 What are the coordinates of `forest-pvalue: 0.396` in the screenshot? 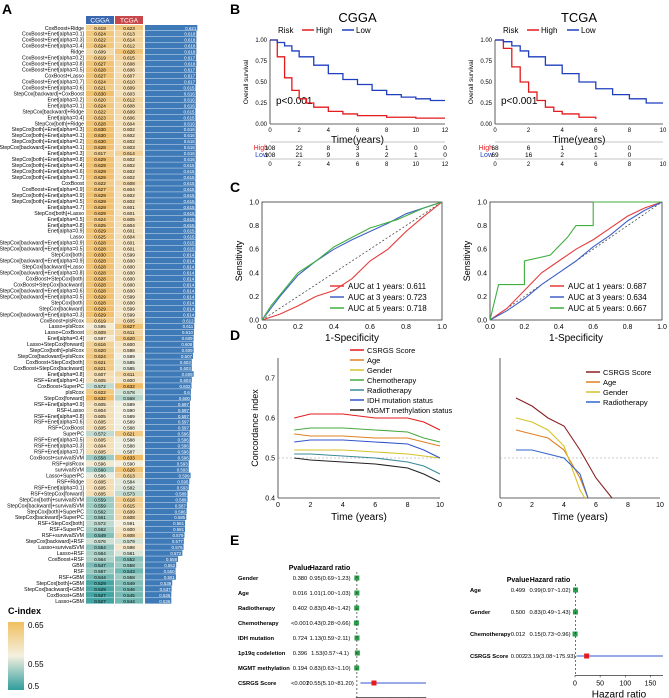 It's located at (300, 654).